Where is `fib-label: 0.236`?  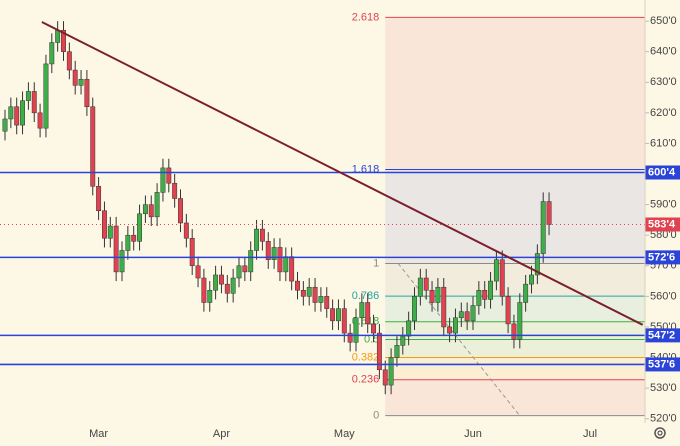
fib-label: 0.236 is located at coordinates (366, 380).